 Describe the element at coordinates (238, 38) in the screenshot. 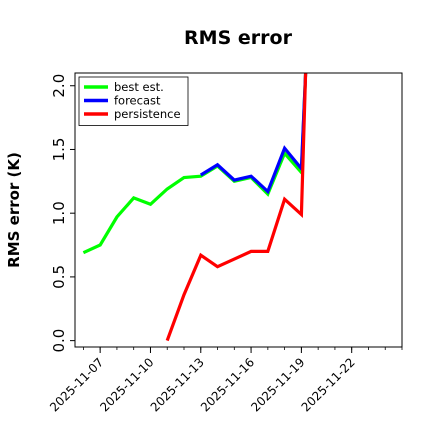

I see `chart-title: RMS error` at that location.